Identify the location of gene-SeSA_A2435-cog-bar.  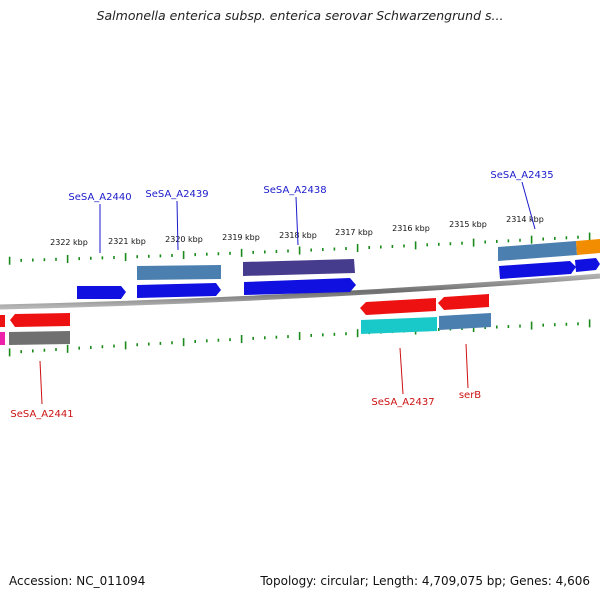
(537, 251).